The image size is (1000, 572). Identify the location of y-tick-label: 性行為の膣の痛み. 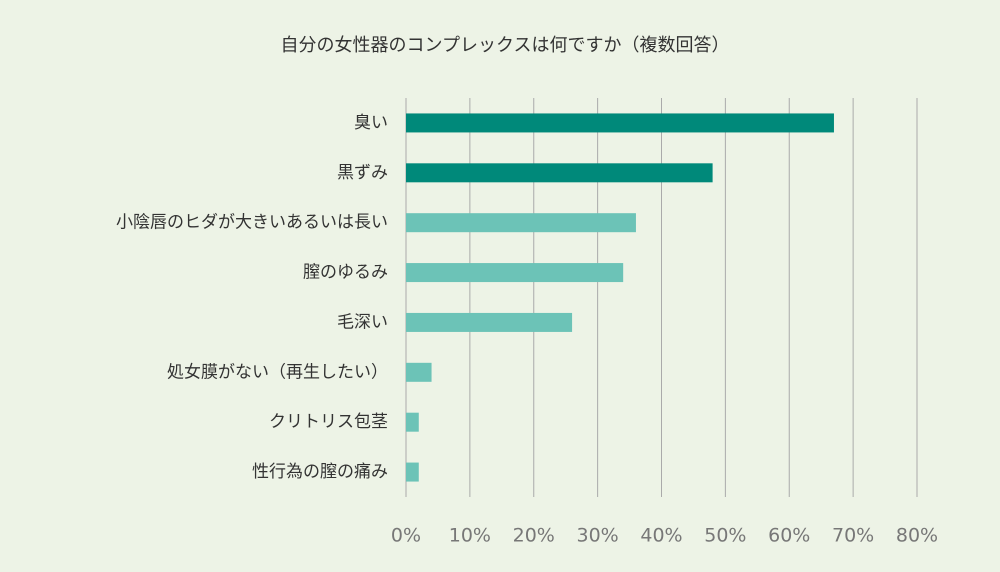
(320, 472).